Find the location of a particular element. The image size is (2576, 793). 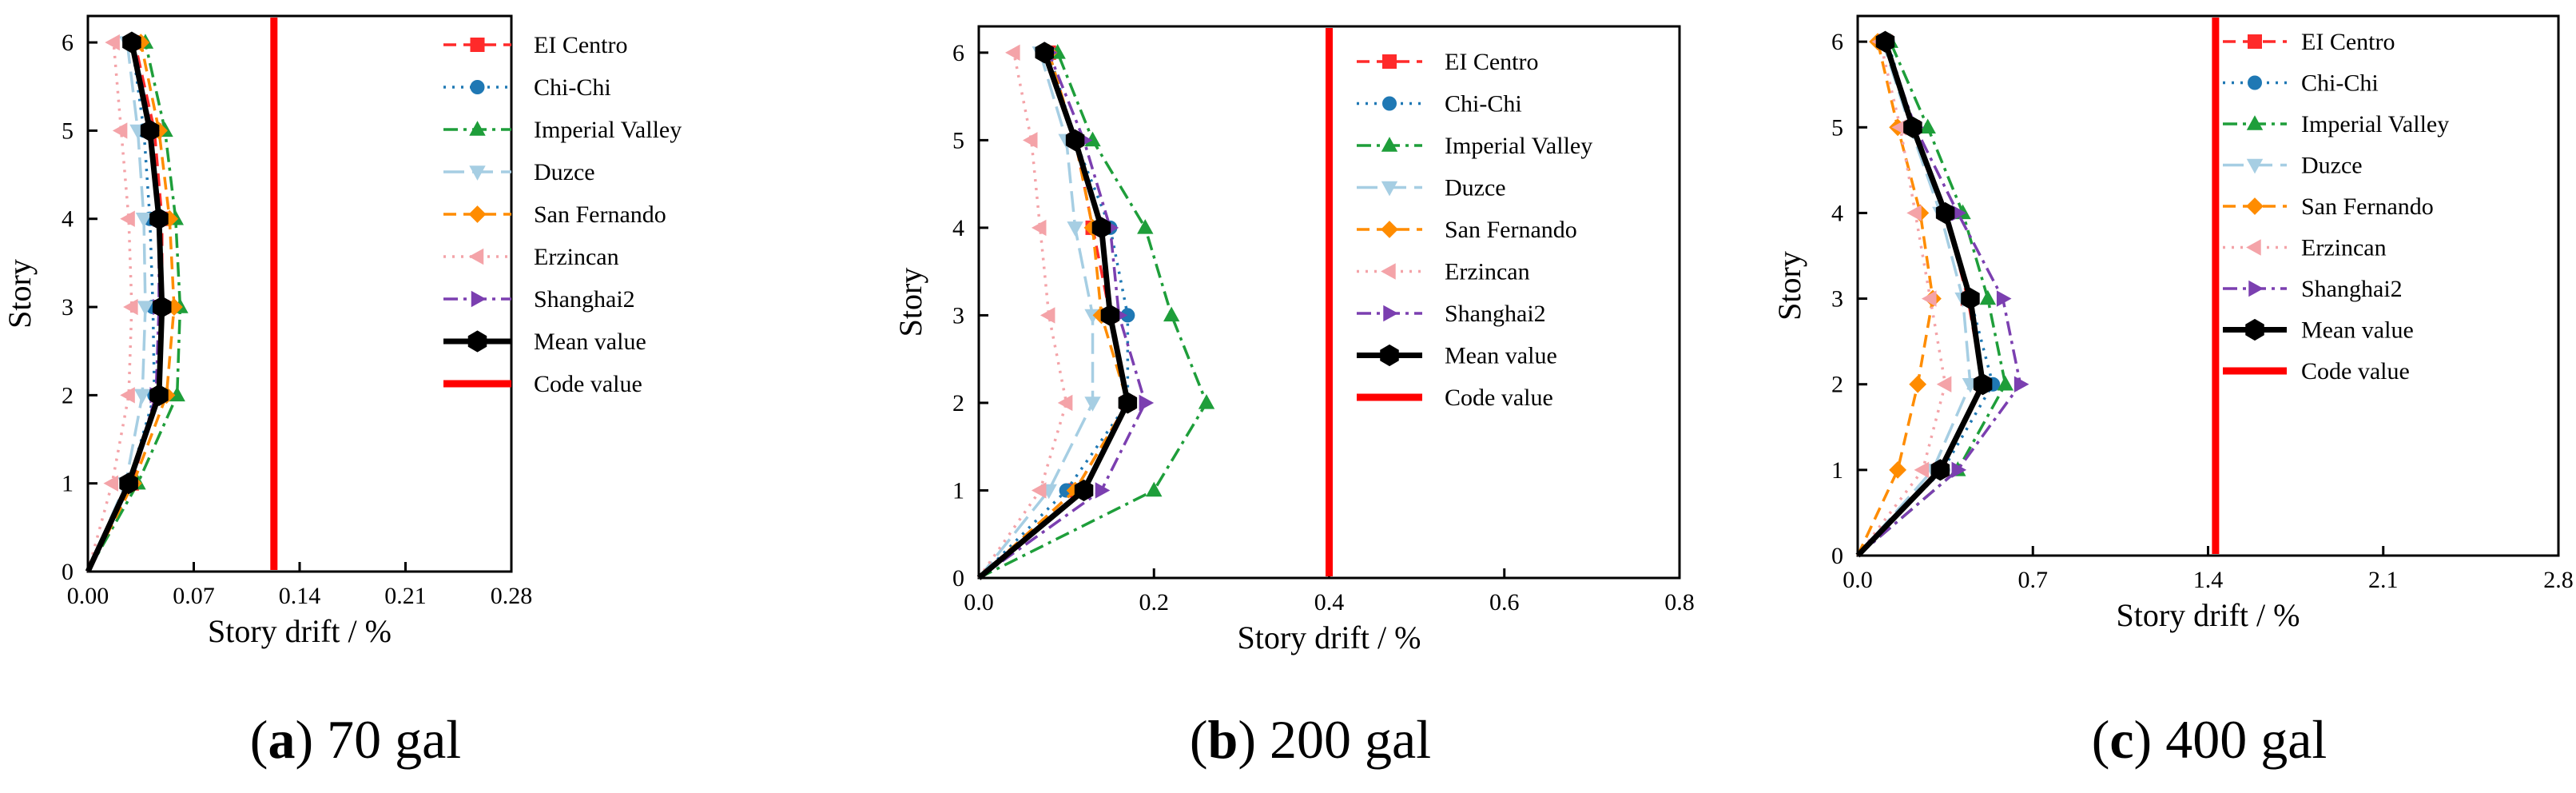

legend-item: Duzce is located at coordinates (2293, 166).